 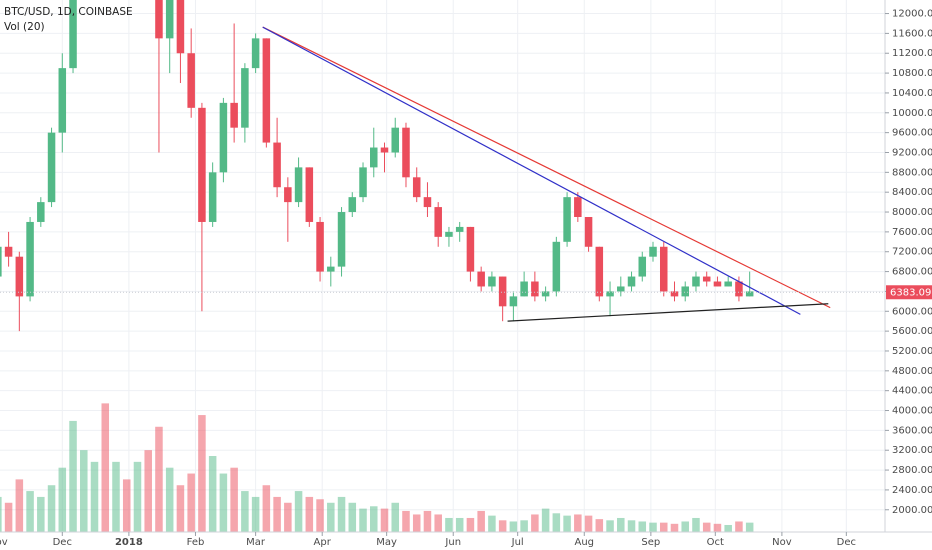 I want to click on last-price-box, so click(x=909, y=292).